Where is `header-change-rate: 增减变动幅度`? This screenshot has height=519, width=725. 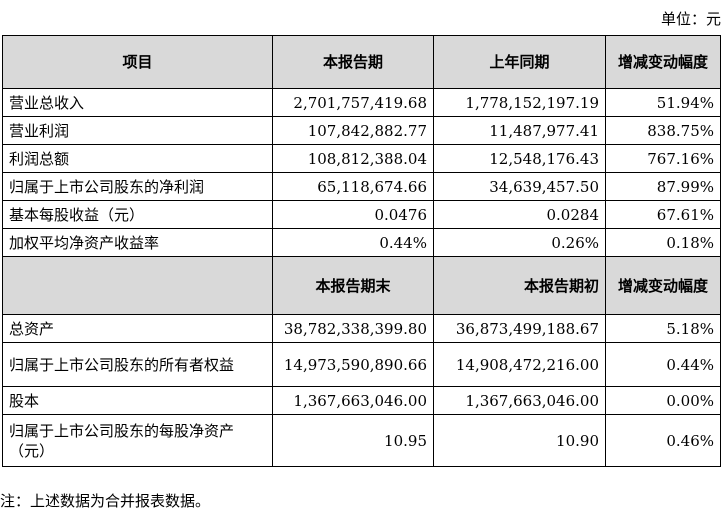
header-change-rate: 增减变动幅度 is located at coordinates (663, 62).